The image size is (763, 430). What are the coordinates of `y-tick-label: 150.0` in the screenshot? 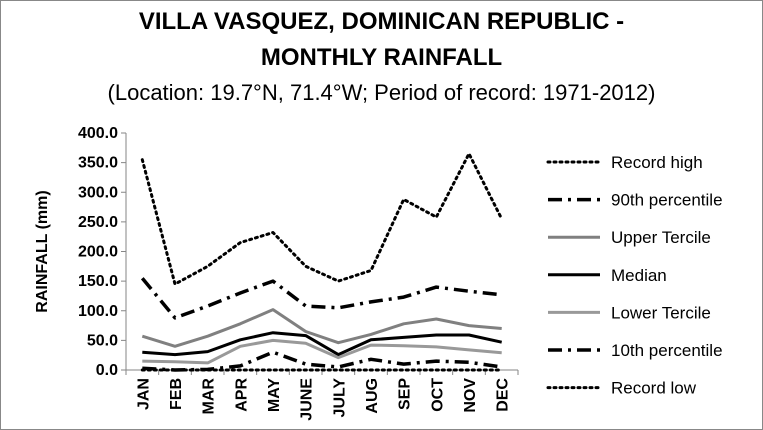 It's located at (98, 281).